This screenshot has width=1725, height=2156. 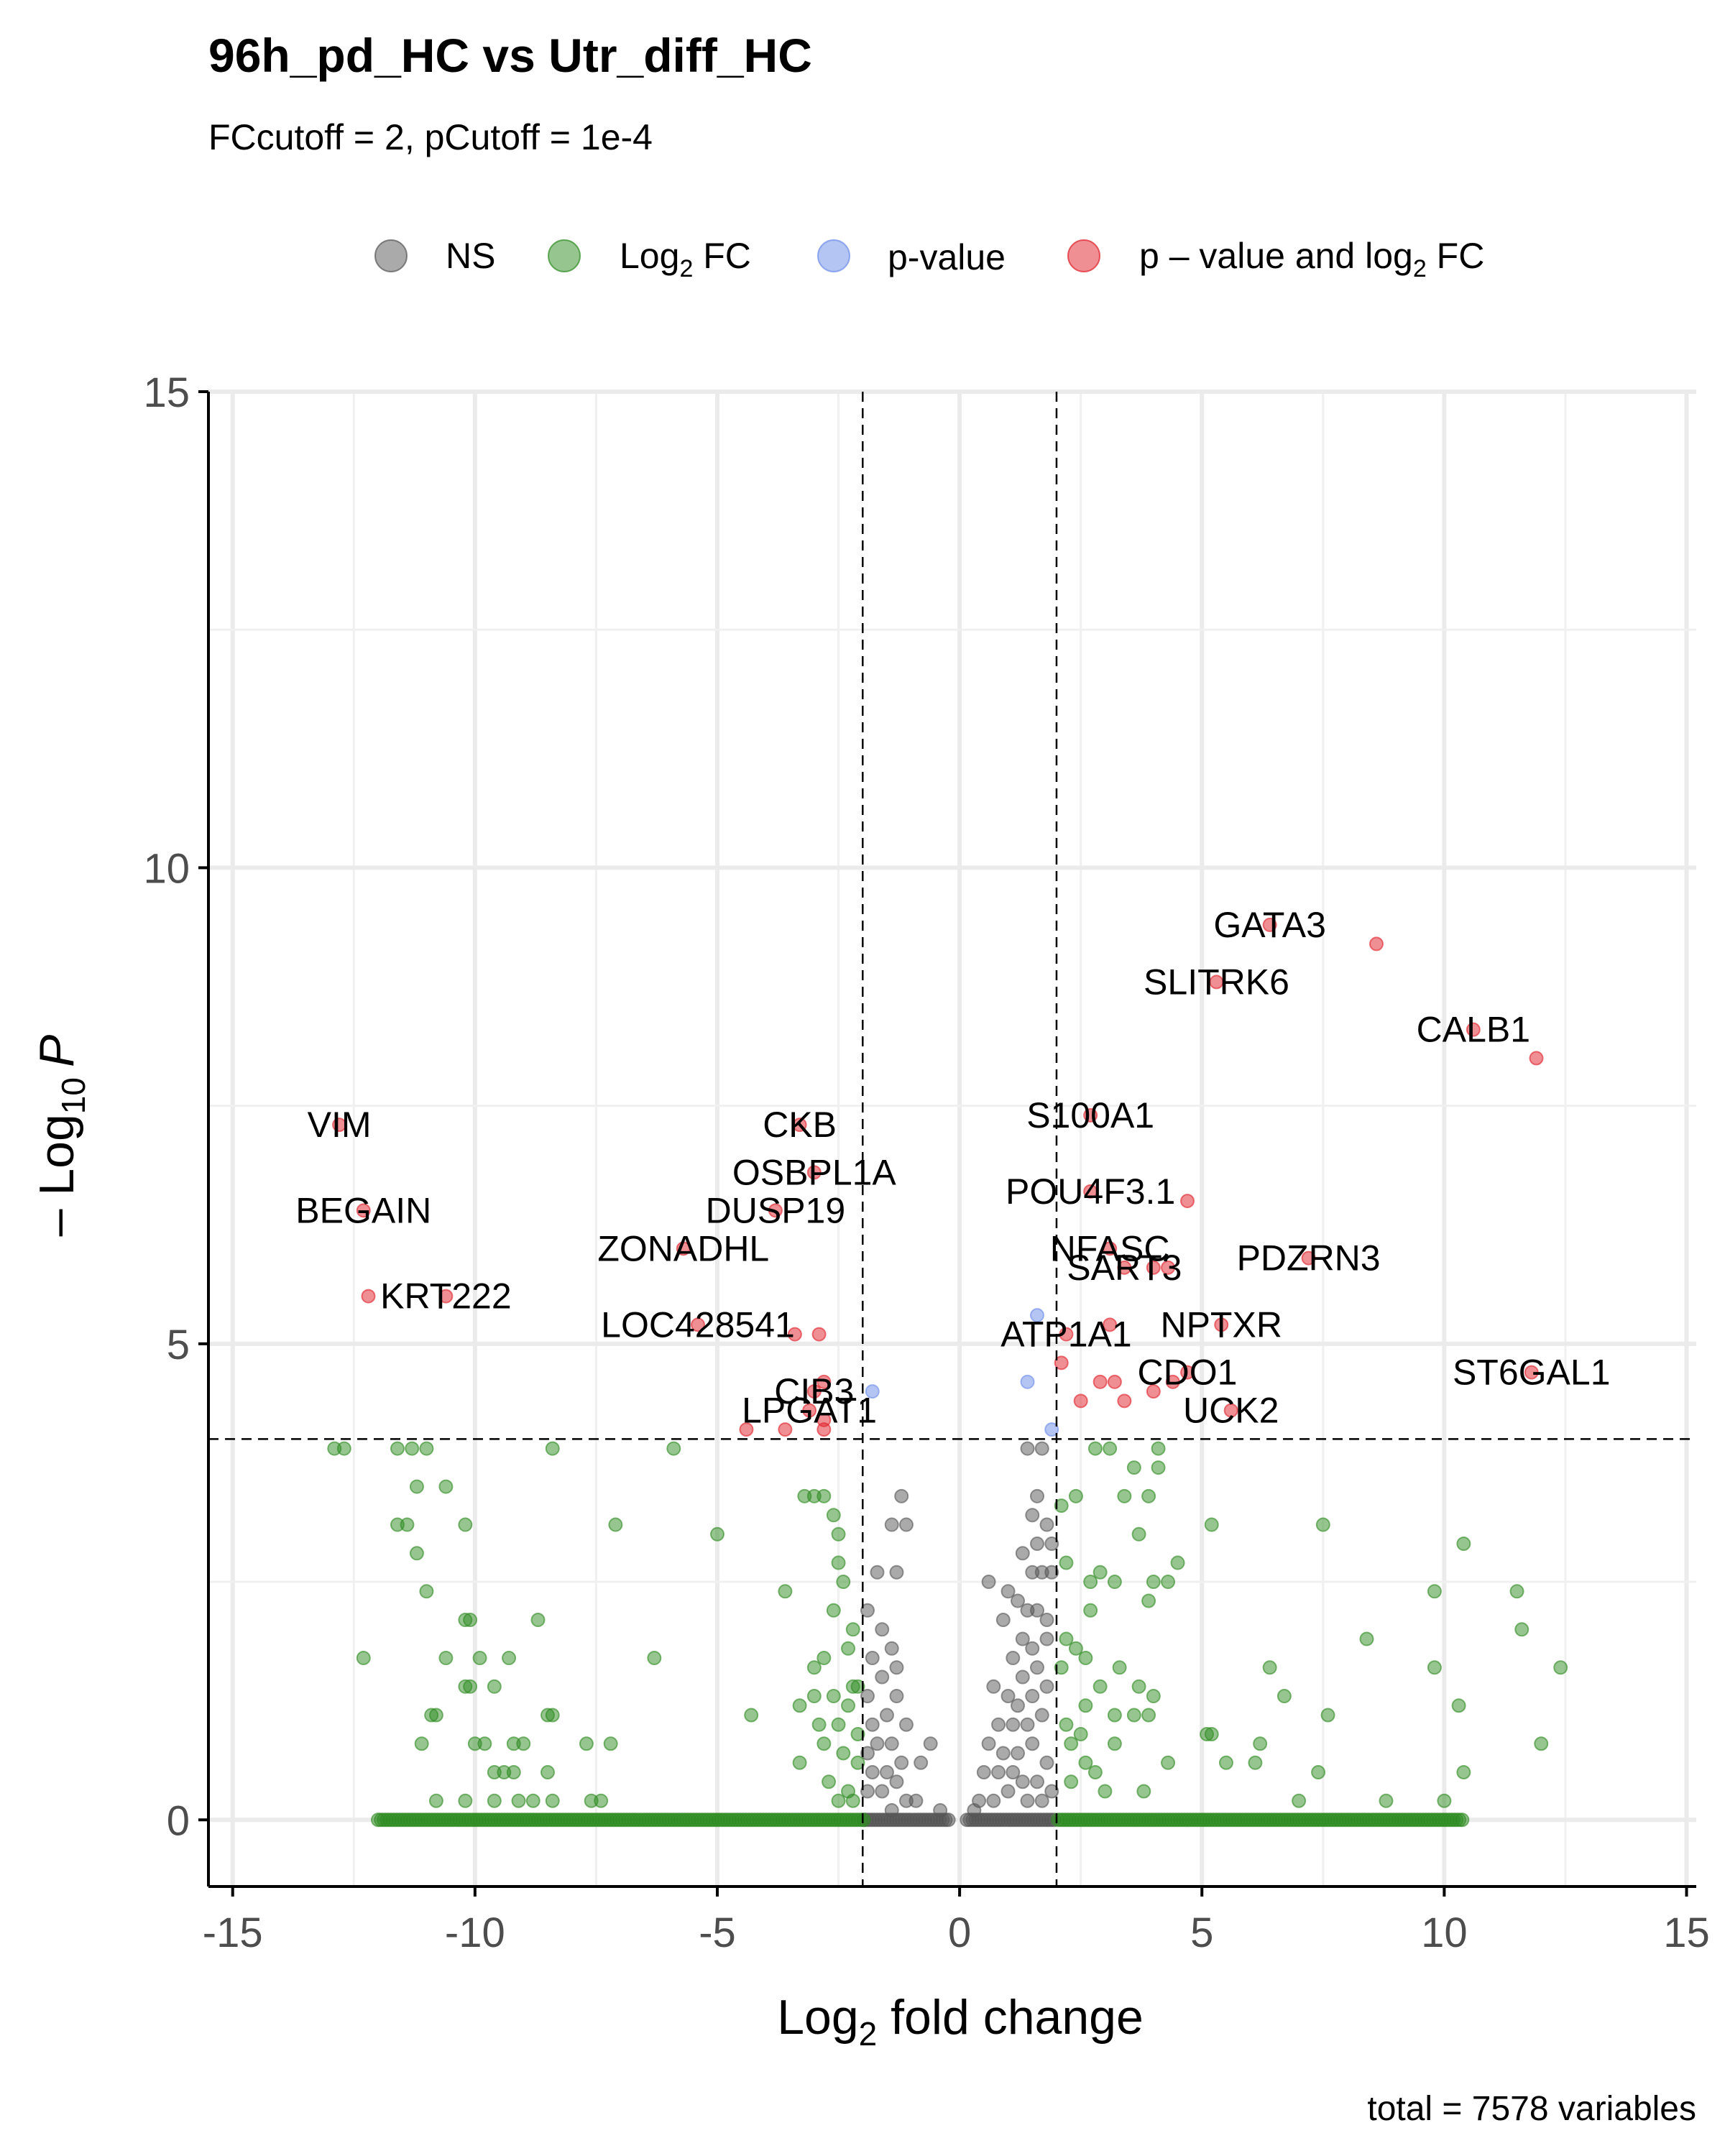 What do you see at coordinates (340, 1125) in the screenshot?
I see `gene-label: VIM` at bounding box center [340, 1125].